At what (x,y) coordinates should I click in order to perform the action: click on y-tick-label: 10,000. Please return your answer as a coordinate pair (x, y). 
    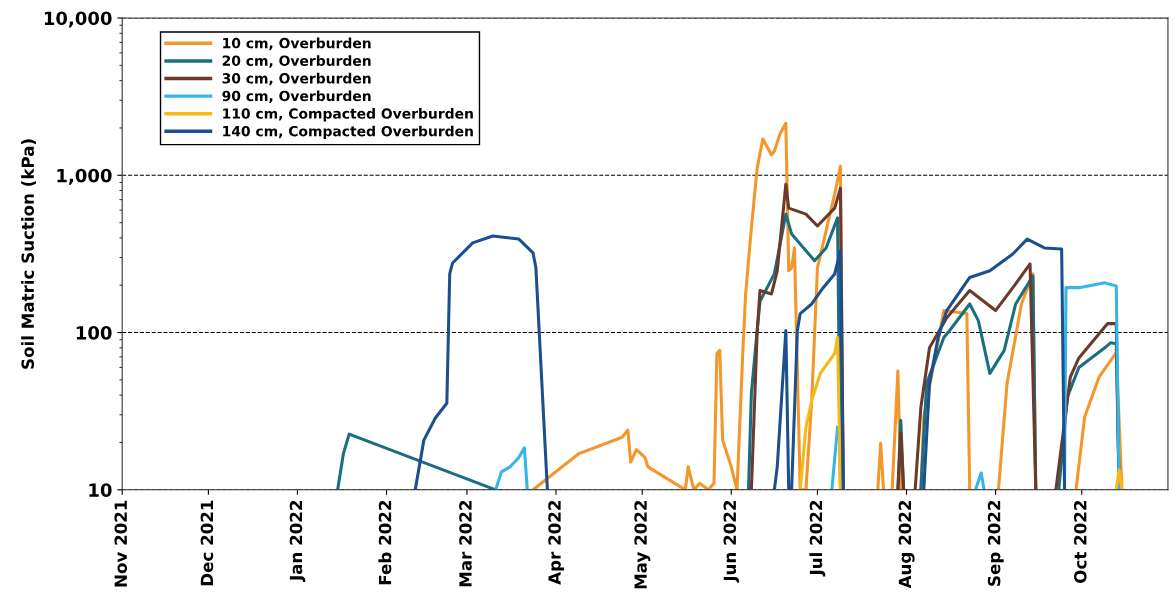
    Looking at the image, I should click on (78, 19).